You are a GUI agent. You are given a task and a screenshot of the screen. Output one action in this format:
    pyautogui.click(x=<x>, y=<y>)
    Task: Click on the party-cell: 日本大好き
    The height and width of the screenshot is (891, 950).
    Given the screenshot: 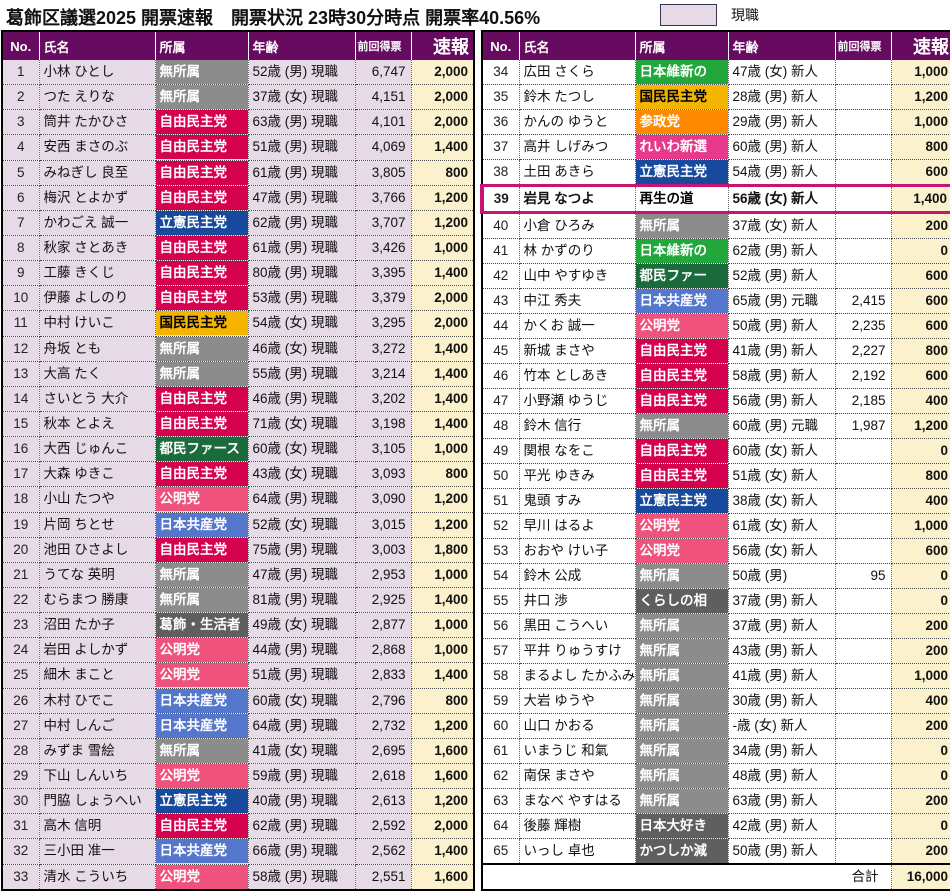 What is the action you would take?
    pyautogui.click(x=682, y=826)
    